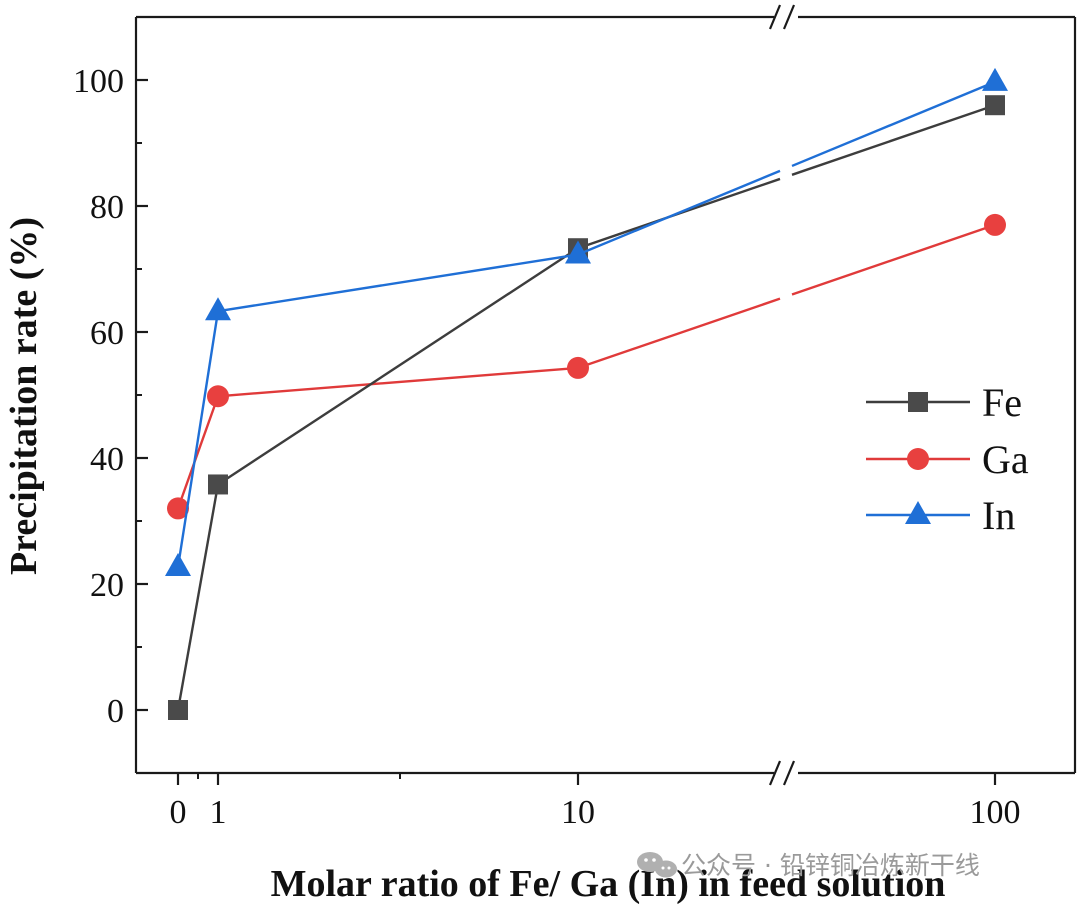  I want to click on y-tick-label: 60, so click(107, 333).